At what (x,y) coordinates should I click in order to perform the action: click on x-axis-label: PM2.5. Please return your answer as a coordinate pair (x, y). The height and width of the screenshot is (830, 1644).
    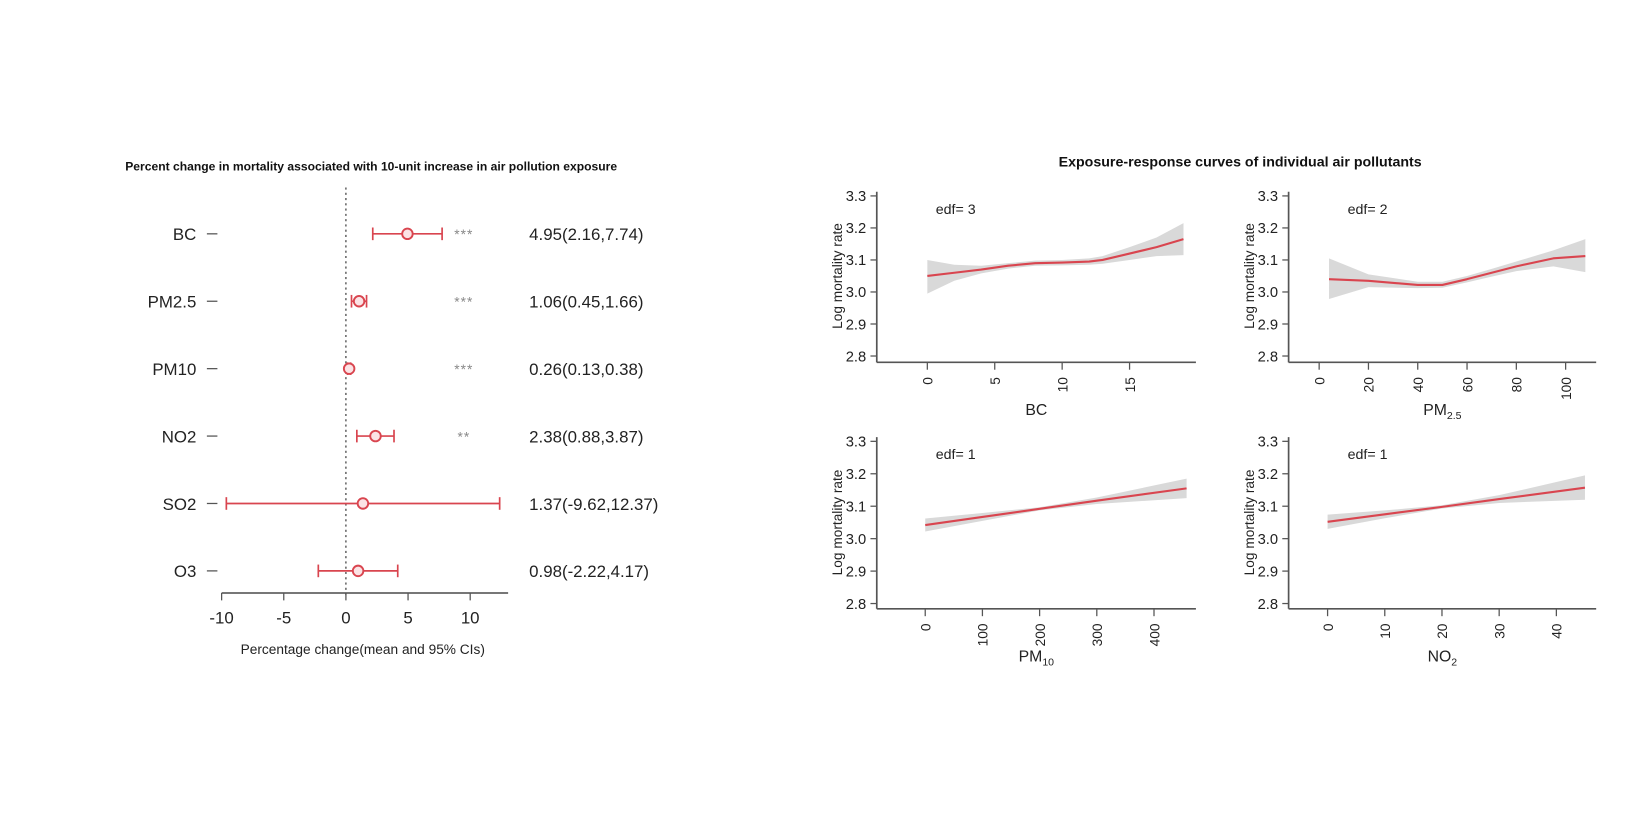
    Looking at the image, I should click on (1442, 412).